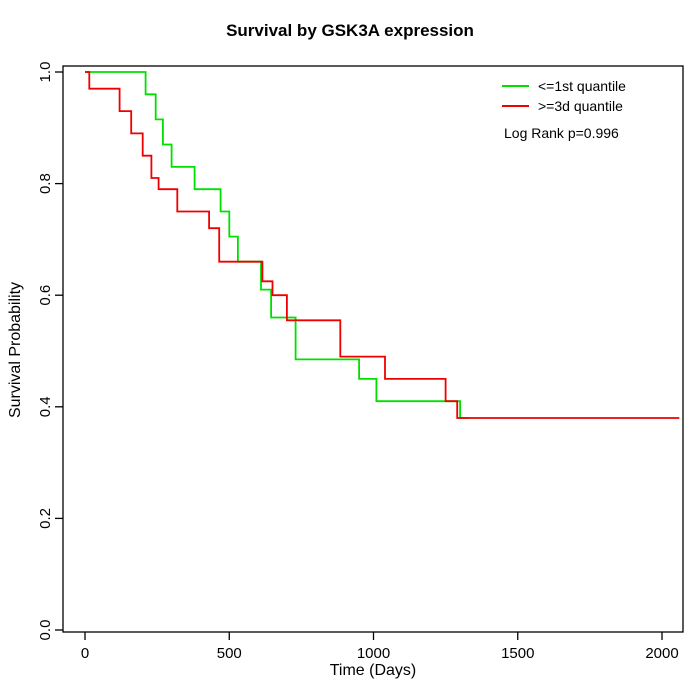 This screenshot has width=700, height=700. Describe the element at coordinates (561, 133) in the screenshot. I see `log-rank-annotation: Log Rank p=0.996` at that location.